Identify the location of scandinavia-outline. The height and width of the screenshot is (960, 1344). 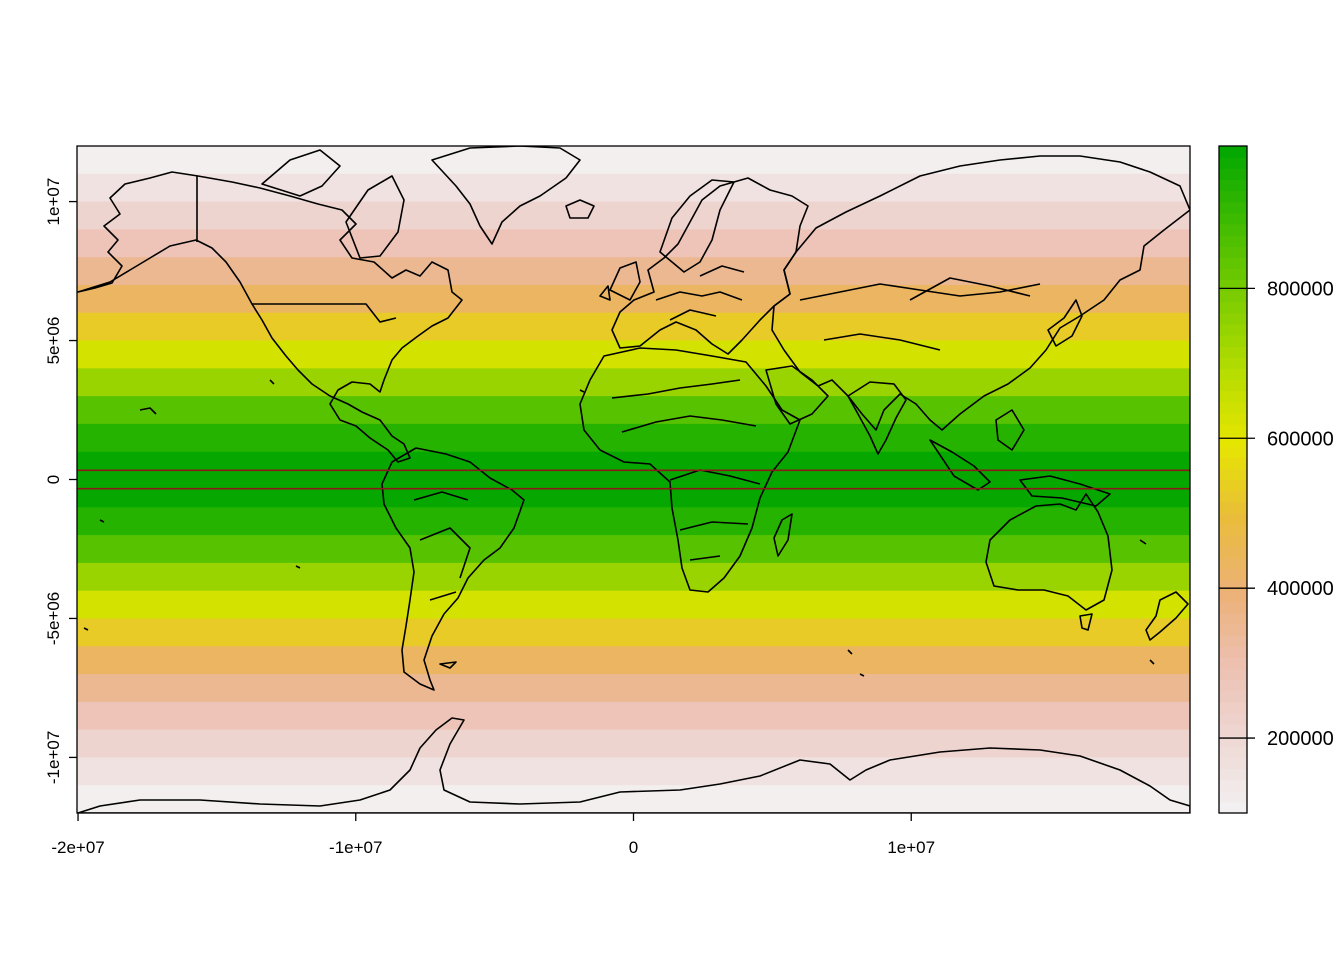
(697, 226).